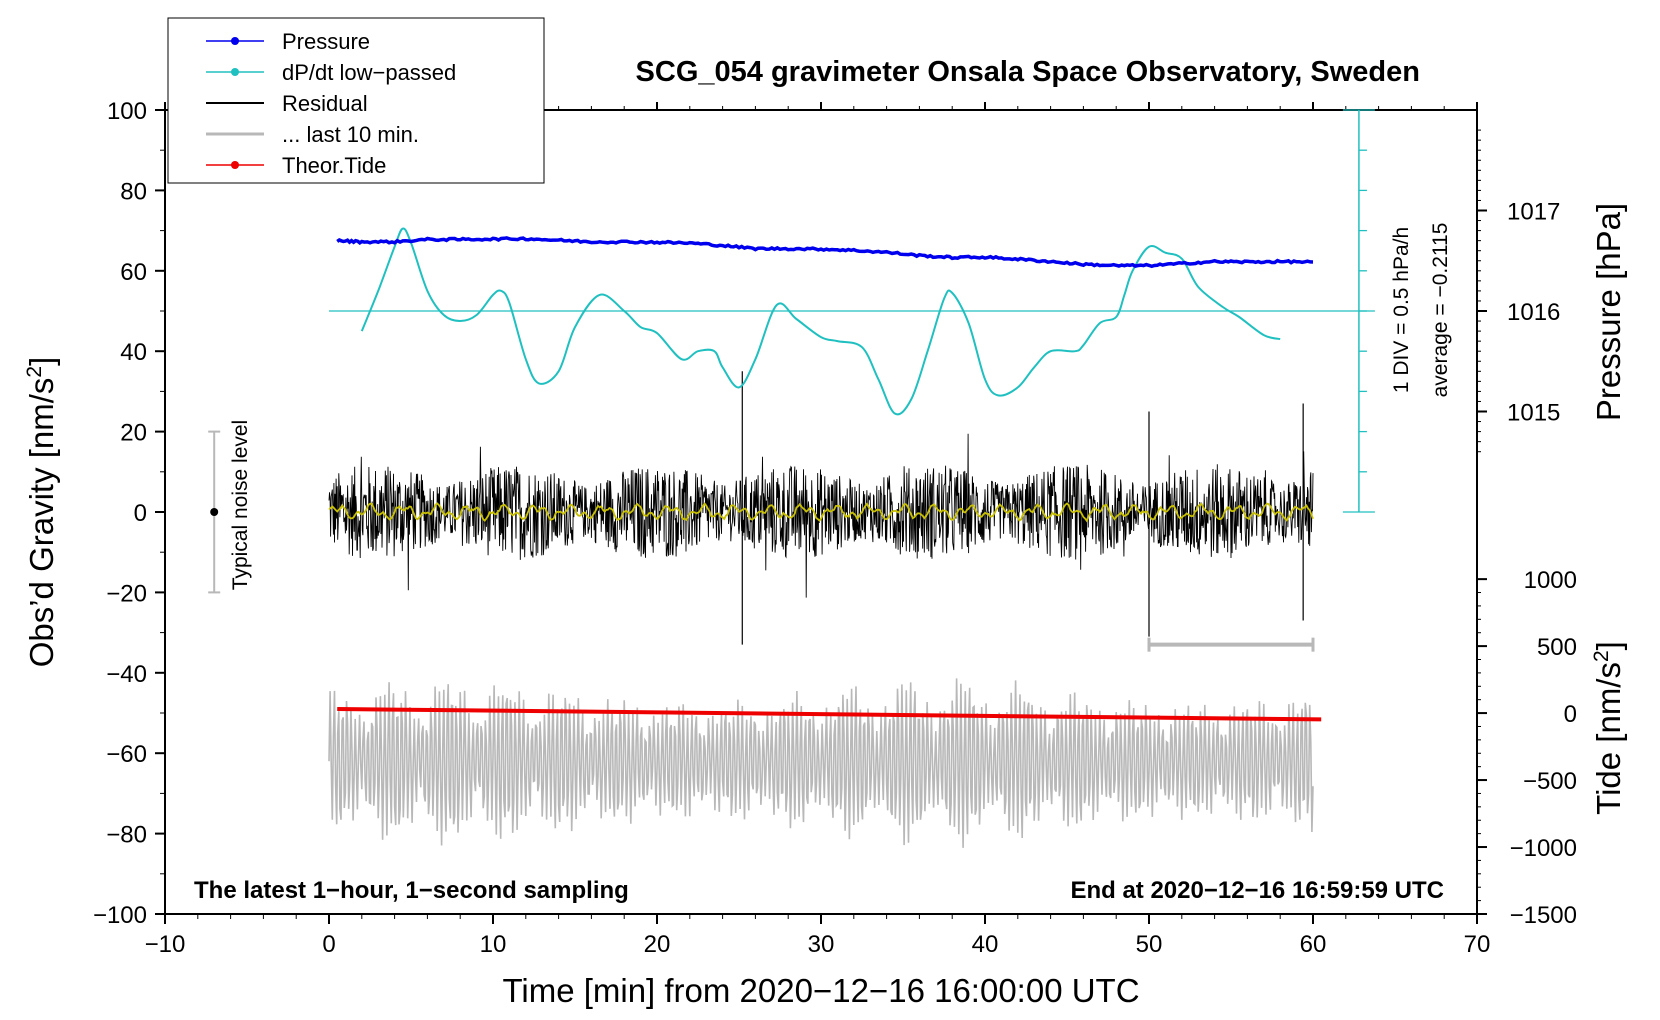 This screenshot has height=1020, width=1660. What do you see at coordinates (1543, 848) in the screenshot?
I see `tide-tick-label: −1000` at bounding box center [1543, 848].